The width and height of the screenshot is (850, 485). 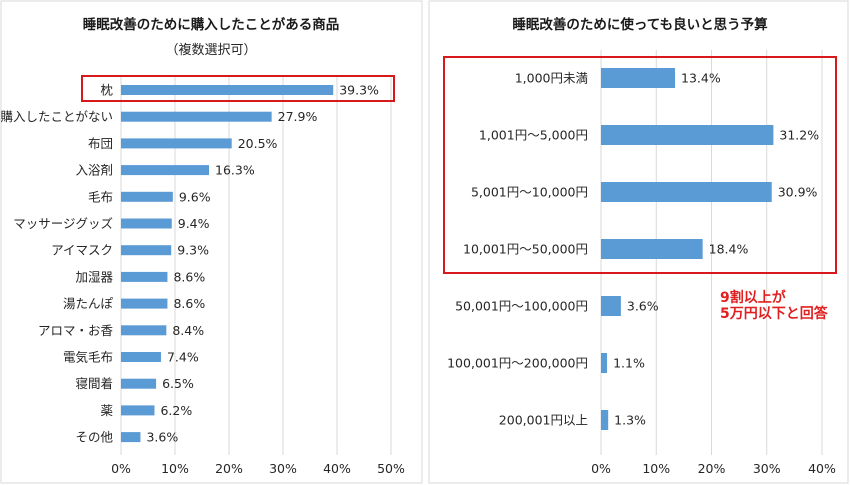 What do you see at coordinates (258, 143) in the screenshot?
I see `data-label: 20.5%` at bounding box center [258, 143].